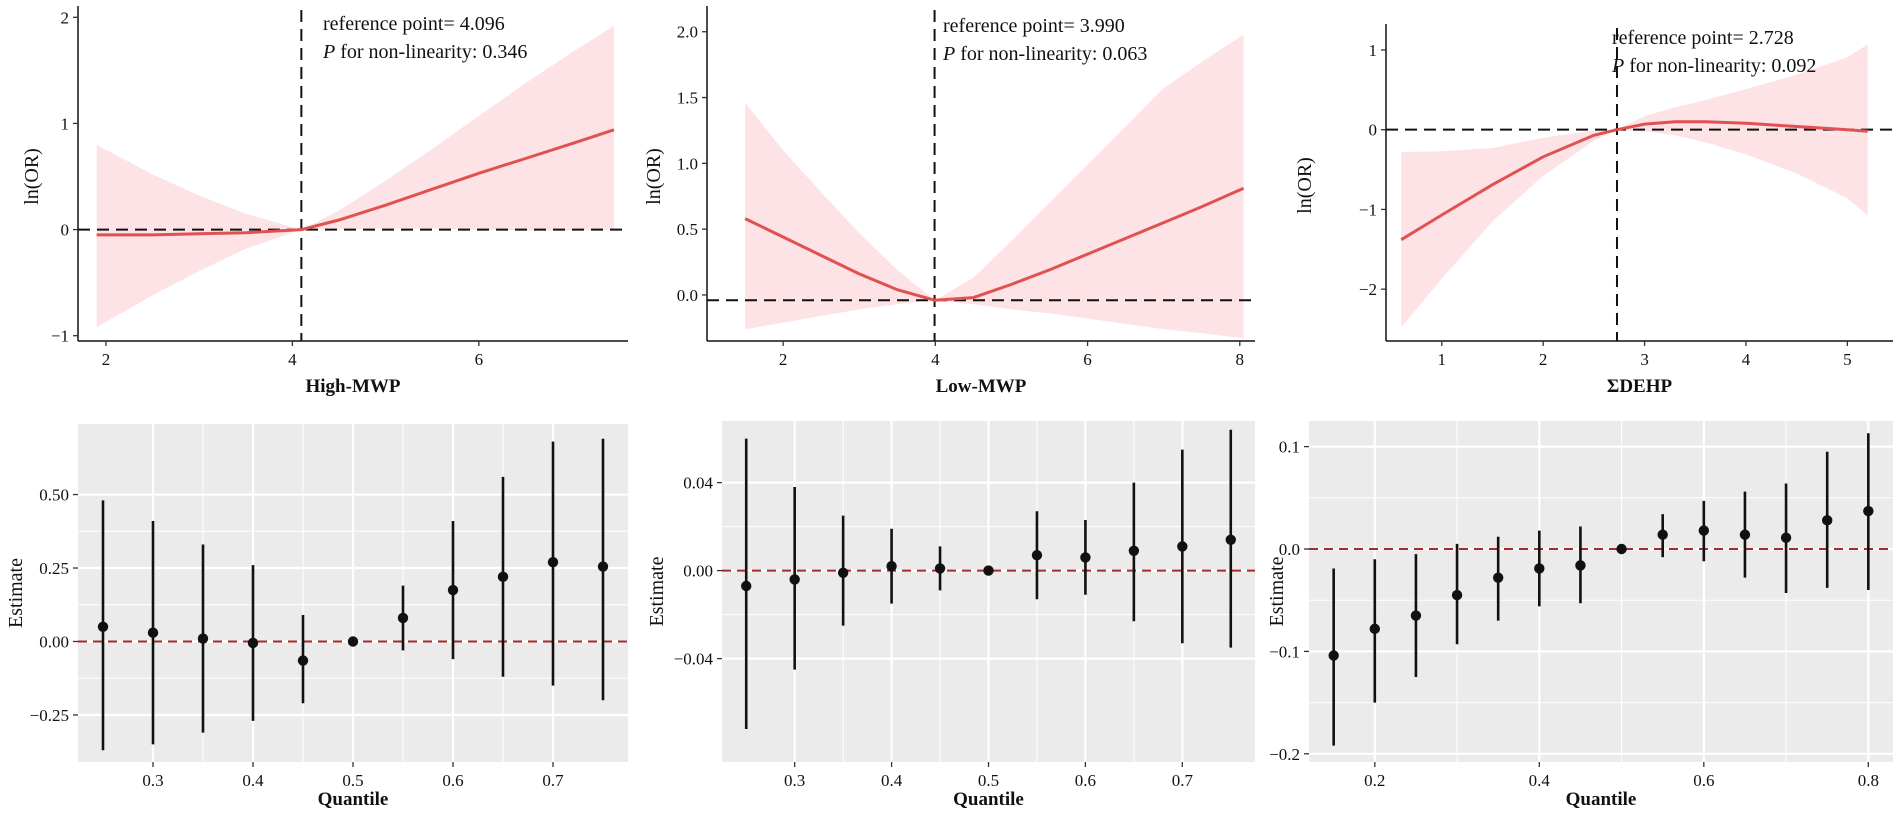 This screenshot has height=820, width=1896. Describe the element at coordinates (49, 715) in the screenshot. I see `y-tick-label: −0.25` at that location.